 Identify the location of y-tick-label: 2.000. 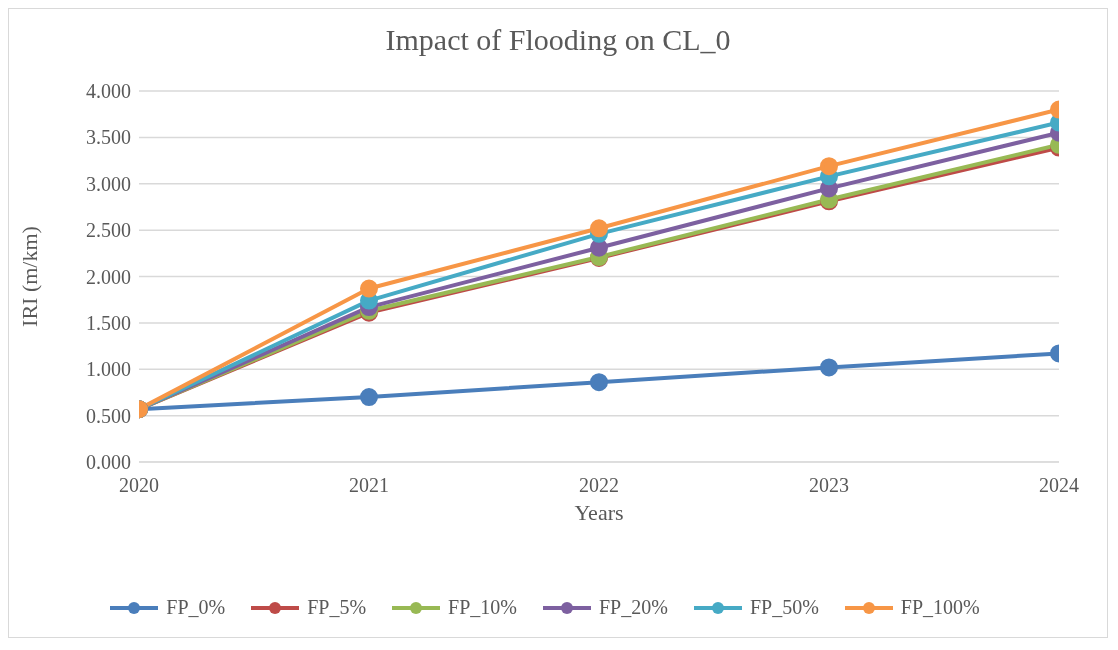
(108, 276).